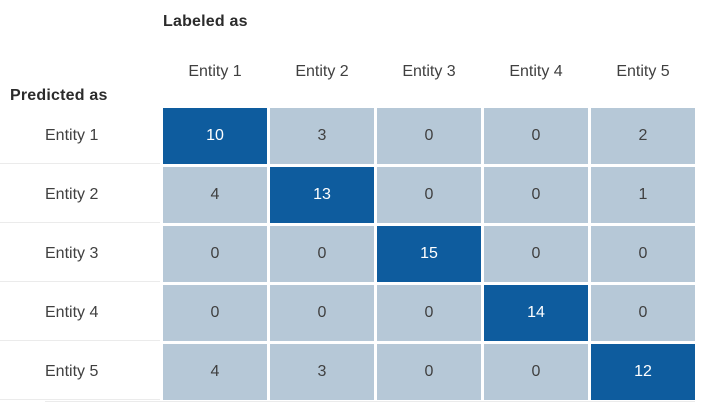 This screenshot has height=420, width=719. What do you see at coordinates (80, 372) in the screenshot?
I see `row-label: Entity 5` at bounding box center [80, 372].